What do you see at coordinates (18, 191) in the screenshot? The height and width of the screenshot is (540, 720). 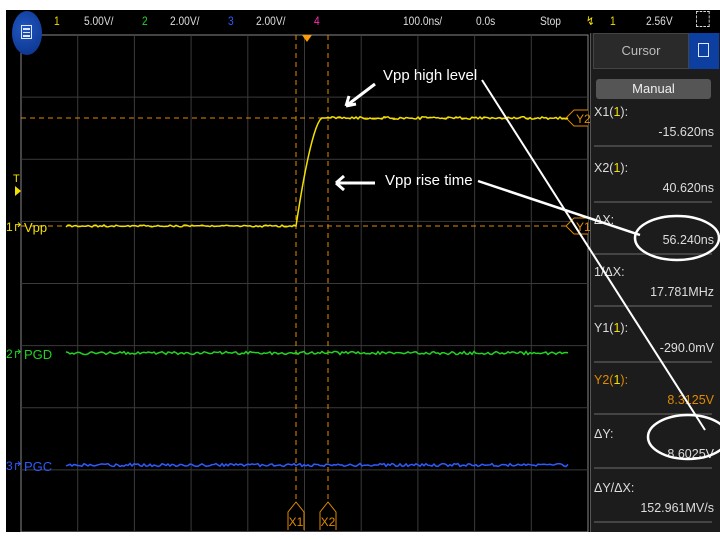 I see `trigger-level-arrow-icon` at bounding box center [18, 191].